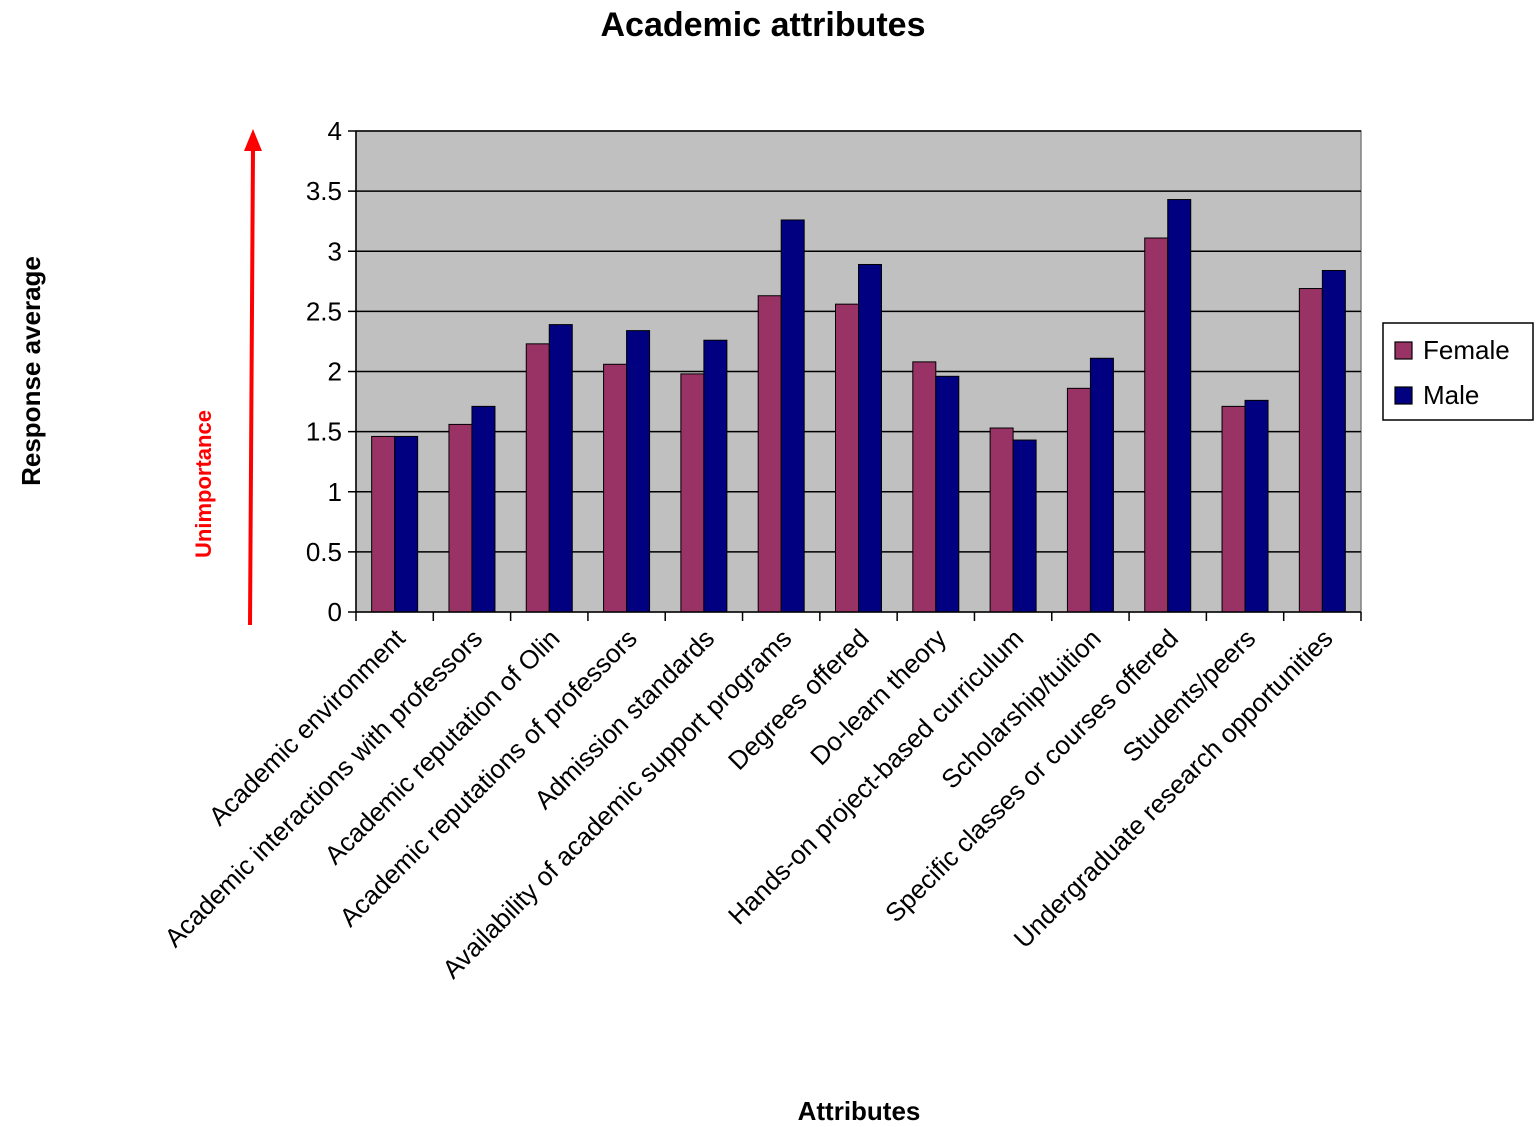 This screenshot has width=1536, height=1127. What do you see at coordinates (1403, 395) in the screenshot?
I see `legend-swatch-male` at bounding box center [1403, 395].